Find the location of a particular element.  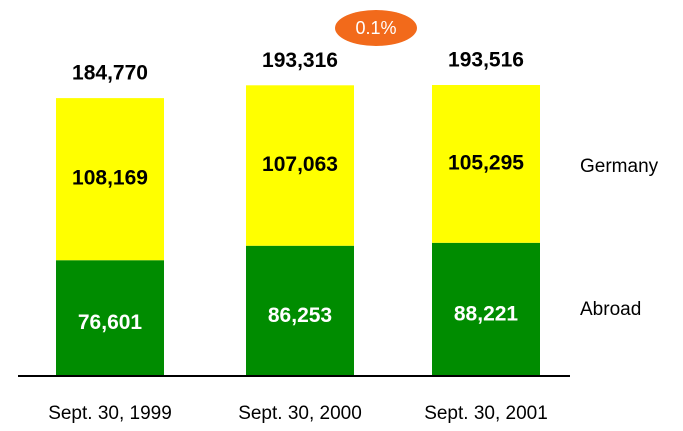

legend-label: Abroad is located at coordinates (610, 309).